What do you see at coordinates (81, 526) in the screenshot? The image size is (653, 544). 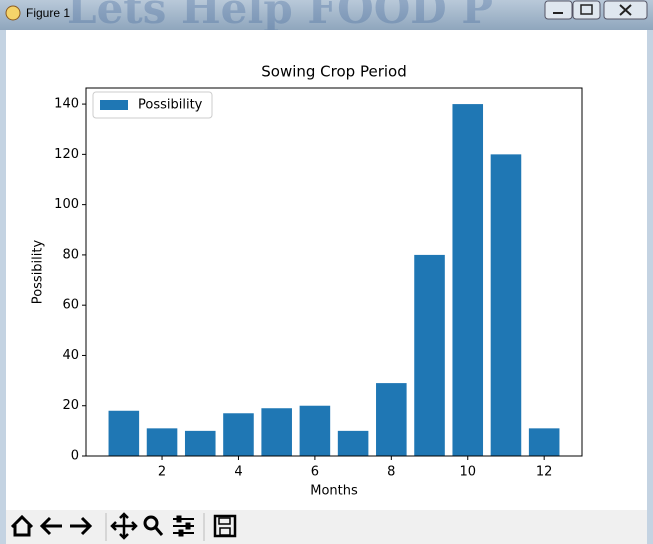 I see `forward-button` at bounding box center [81, 526].